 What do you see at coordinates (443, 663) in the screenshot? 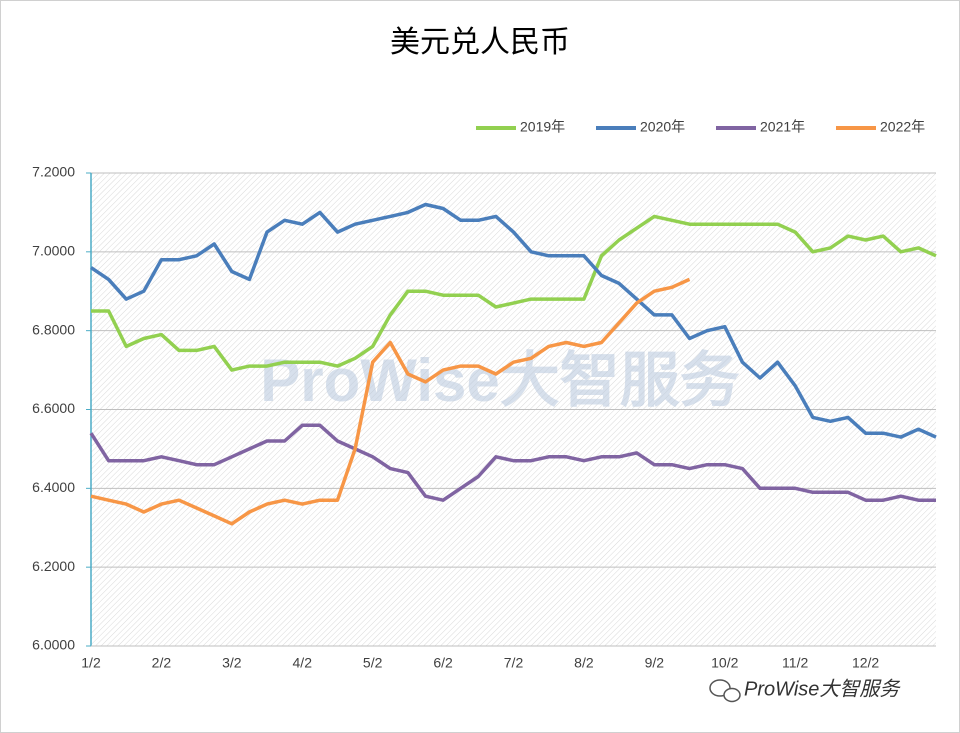
I see `x-tick-label: 6/2` at bounding box center [443, 663].